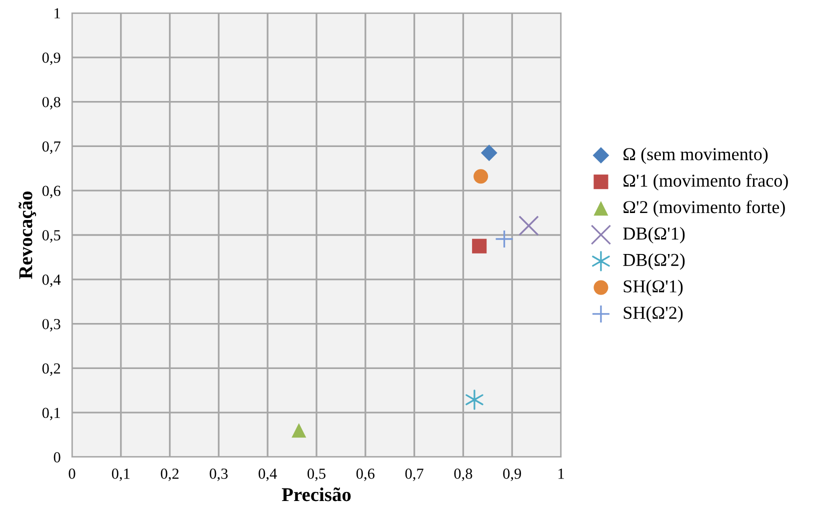  Describe the element at coordinates (51, 59) in the screenshot. I see `y-tick-label: 0,9` at that location.